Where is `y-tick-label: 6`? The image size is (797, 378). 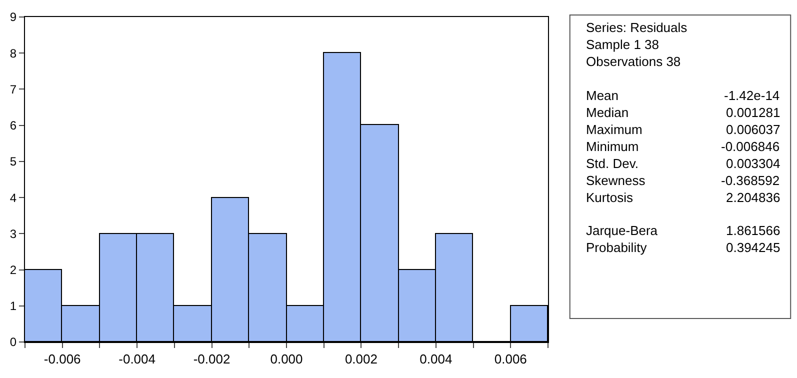
y-tick-label: 6 is located at coordinates (13, 125).